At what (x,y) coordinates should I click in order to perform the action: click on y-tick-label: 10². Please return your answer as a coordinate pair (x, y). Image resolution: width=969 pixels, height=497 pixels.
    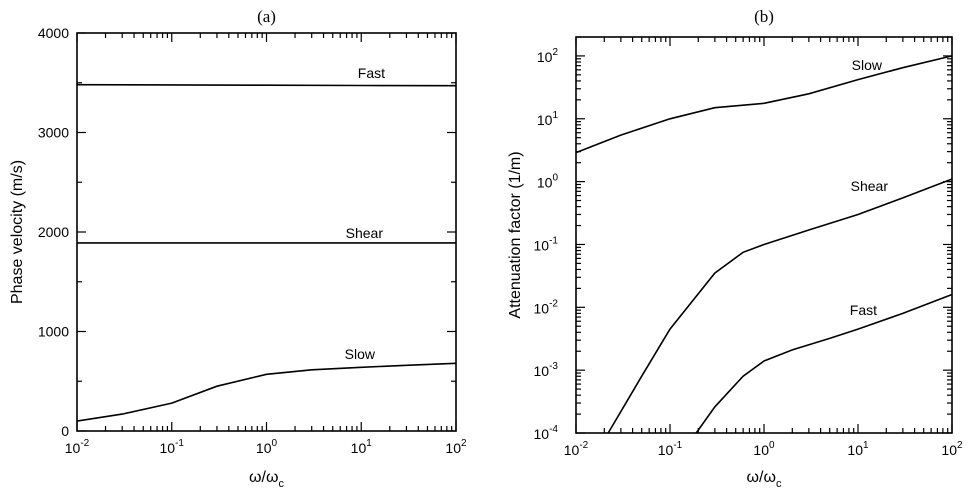
    Looking at the image, I should click on (548, 56).